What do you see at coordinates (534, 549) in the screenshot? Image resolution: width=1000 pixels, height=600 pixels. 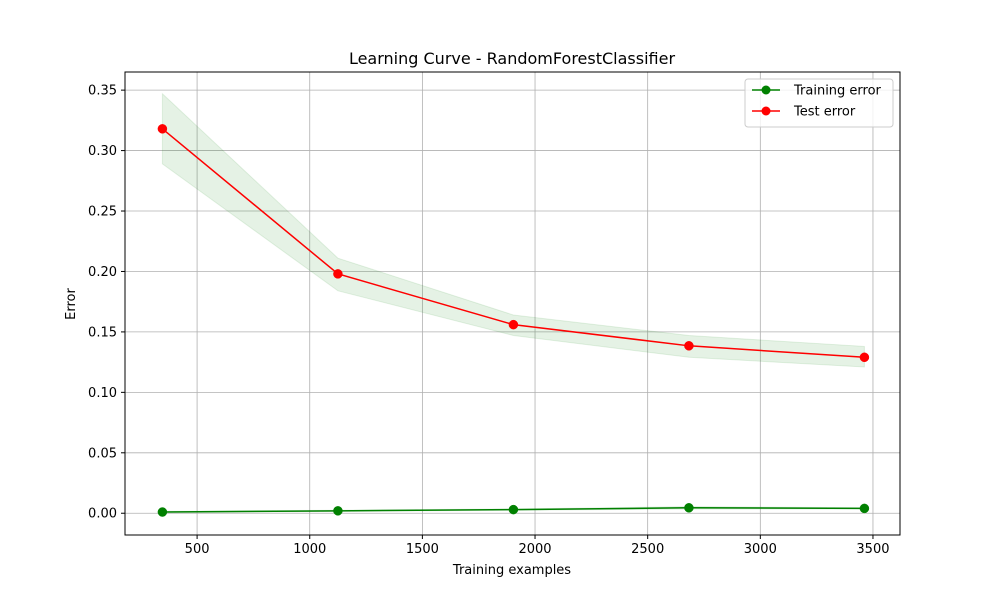 I see `x-tick-label: 2000` at bounding box center [534, 549].